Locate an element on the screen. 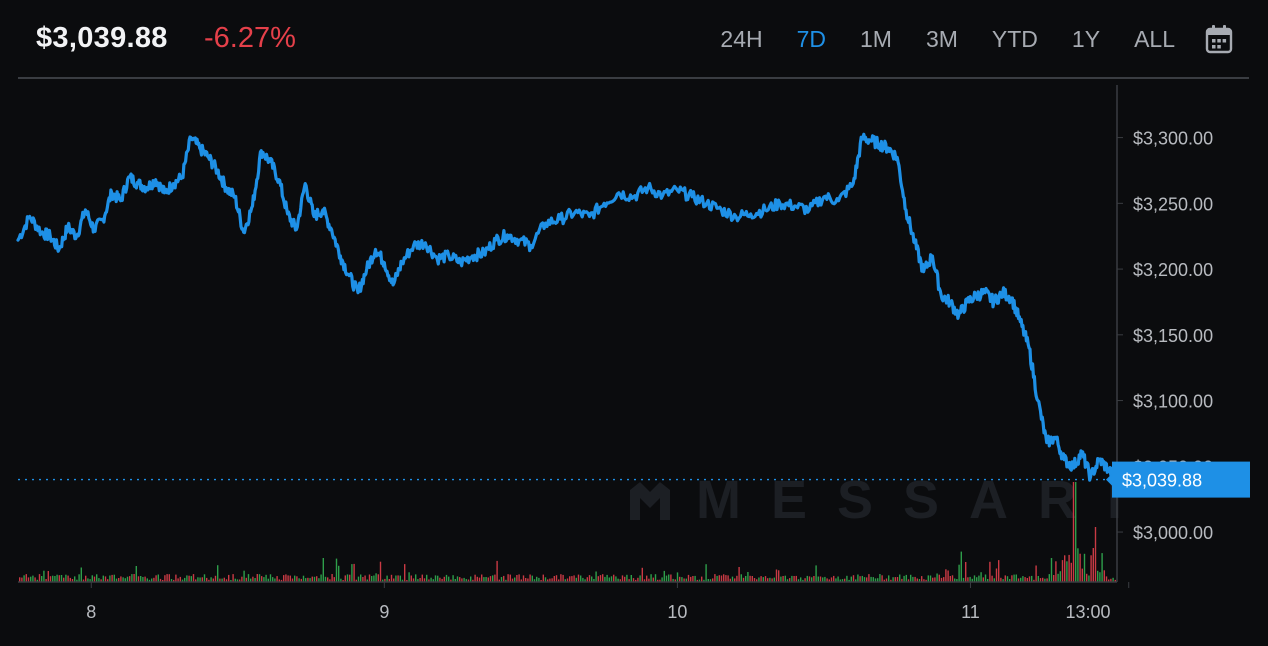 The height and width of the screenshot is (646, 1268). current-price-badge: $3,039.88 is located at coordinates (1178, 479).